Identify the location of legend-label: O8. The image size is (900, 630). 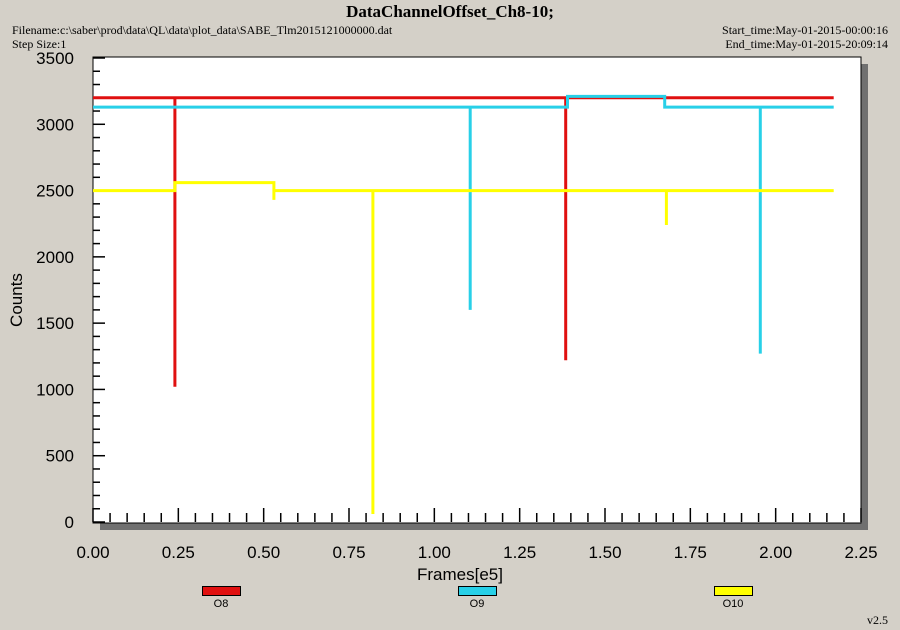
(221, 604).